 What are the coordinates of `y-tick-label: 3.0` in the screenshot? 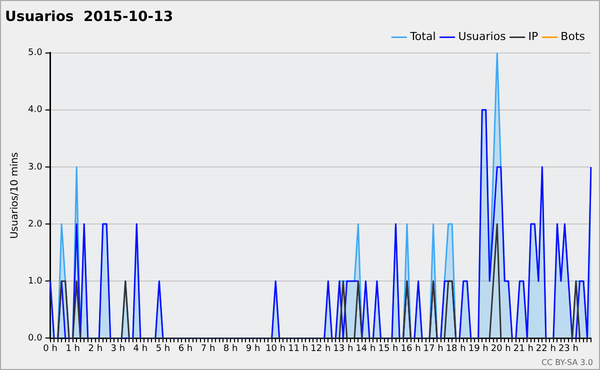 It's located at (35, 167).